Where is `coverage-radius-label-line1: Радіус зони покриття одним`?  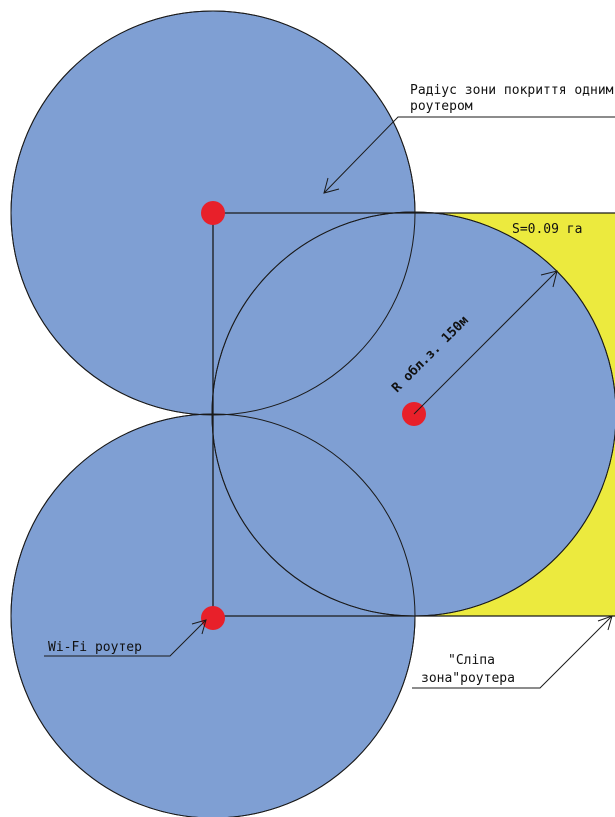
coverage-radius-label-line1: Радіус зони покриття одним is located at coordinates (512, 90).